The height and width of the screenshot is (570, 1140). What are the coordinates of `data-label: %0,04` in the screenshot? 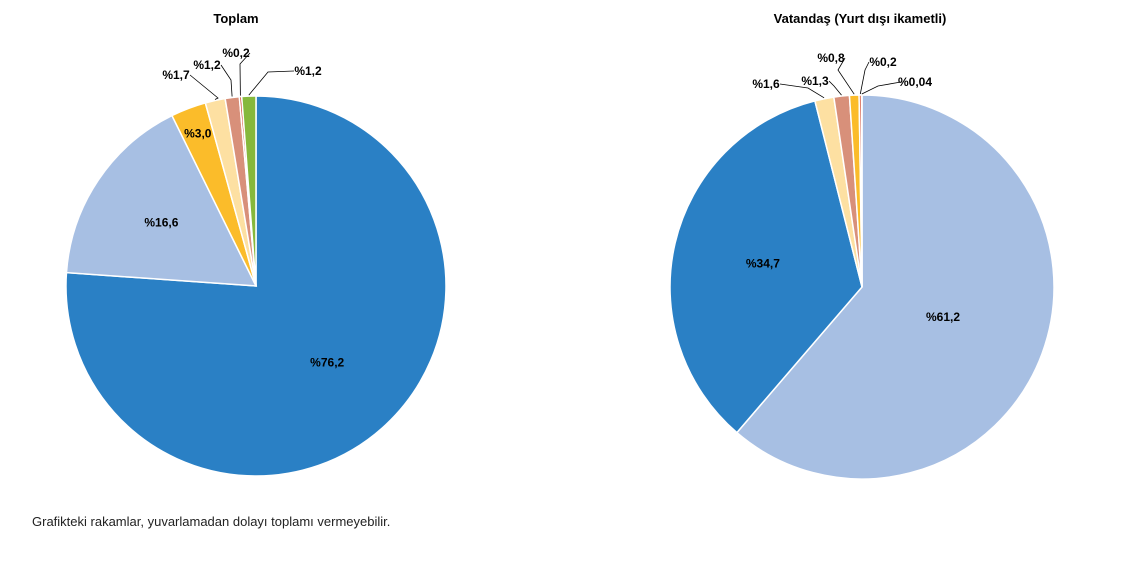 It's located at (915, 82).